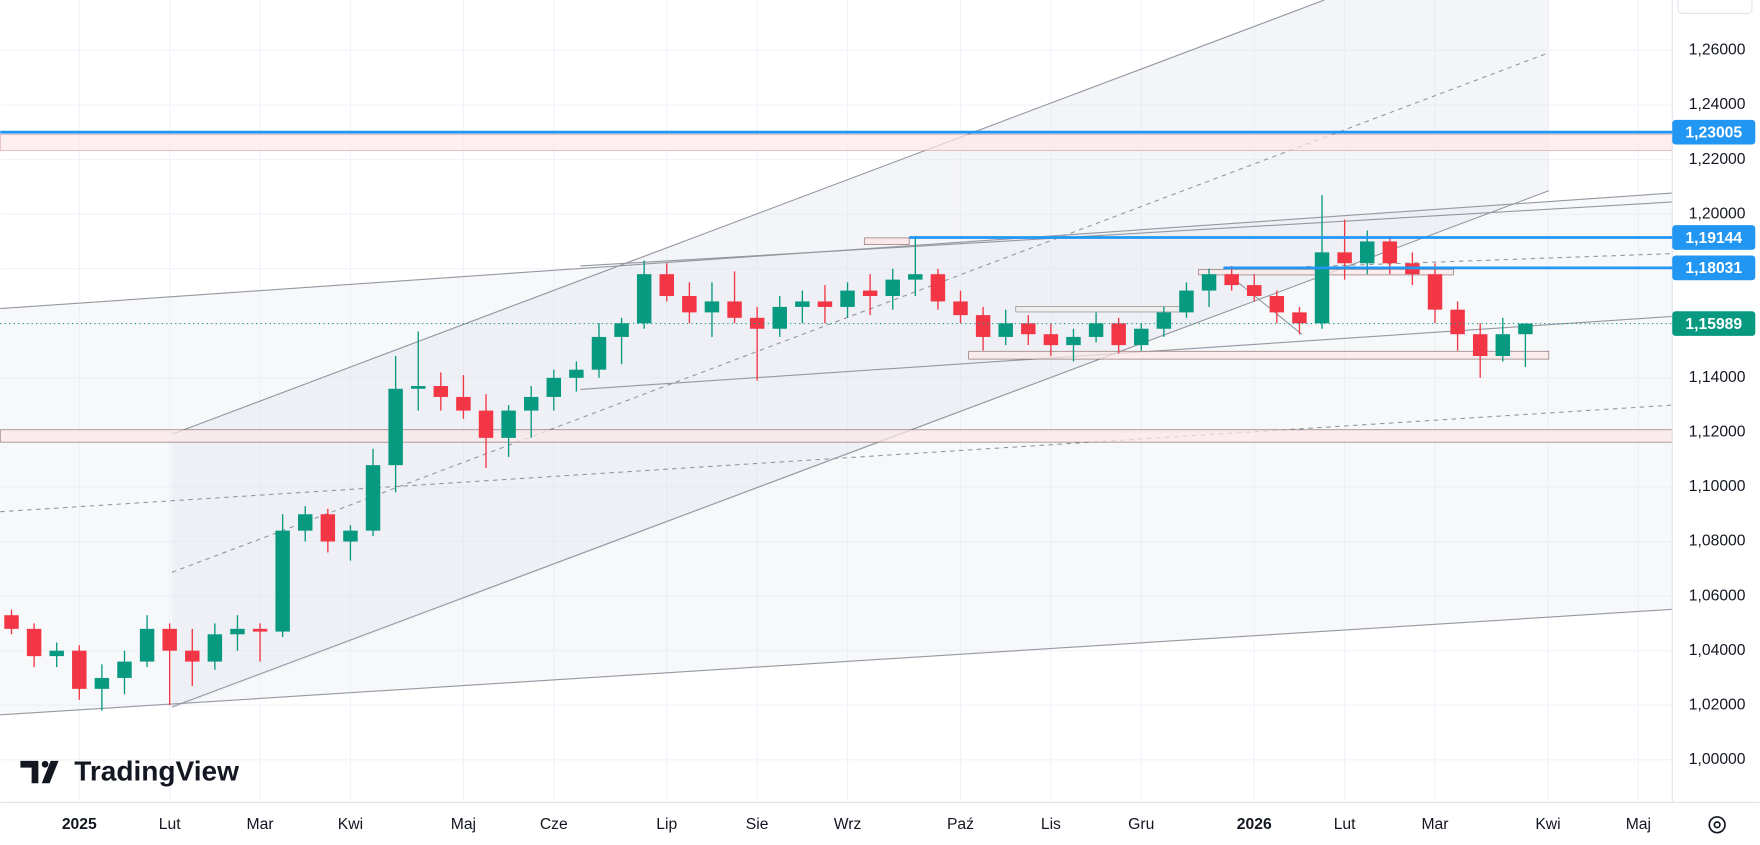  I want to click on x-tick-label: Gru, so click(1141, 824).